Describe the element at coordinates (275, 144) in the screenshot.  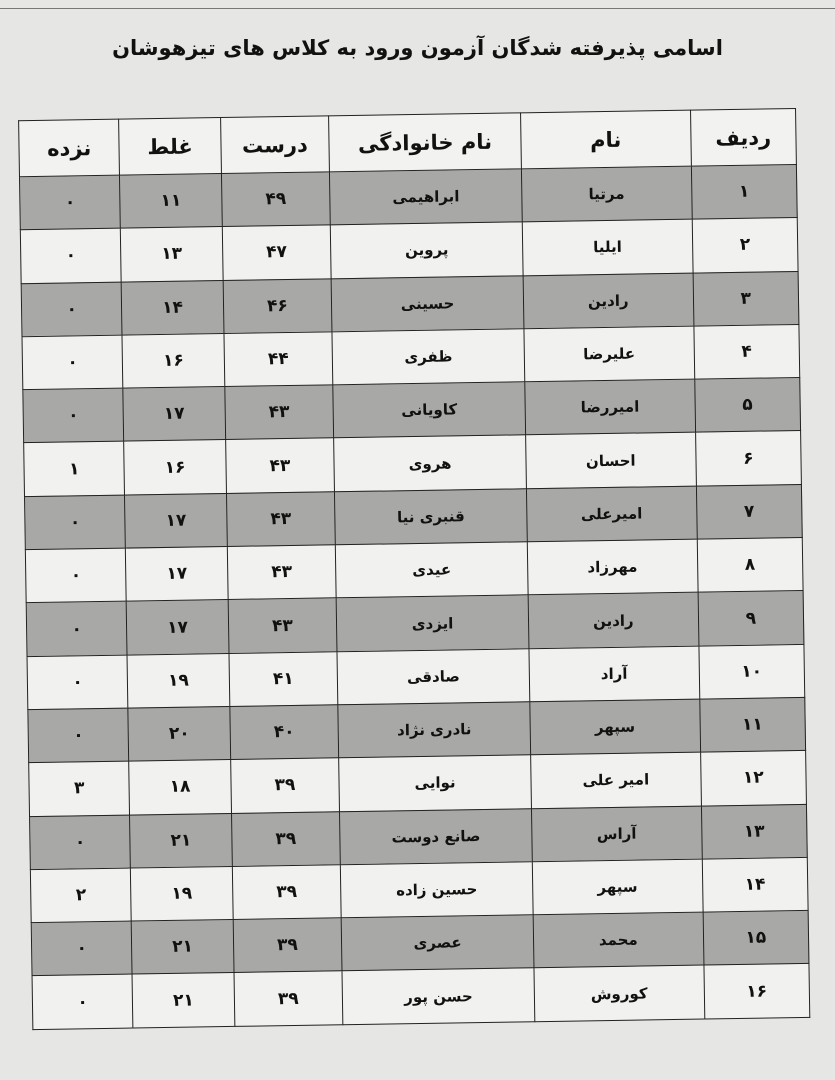
I see `header-correct: درست` at that location.